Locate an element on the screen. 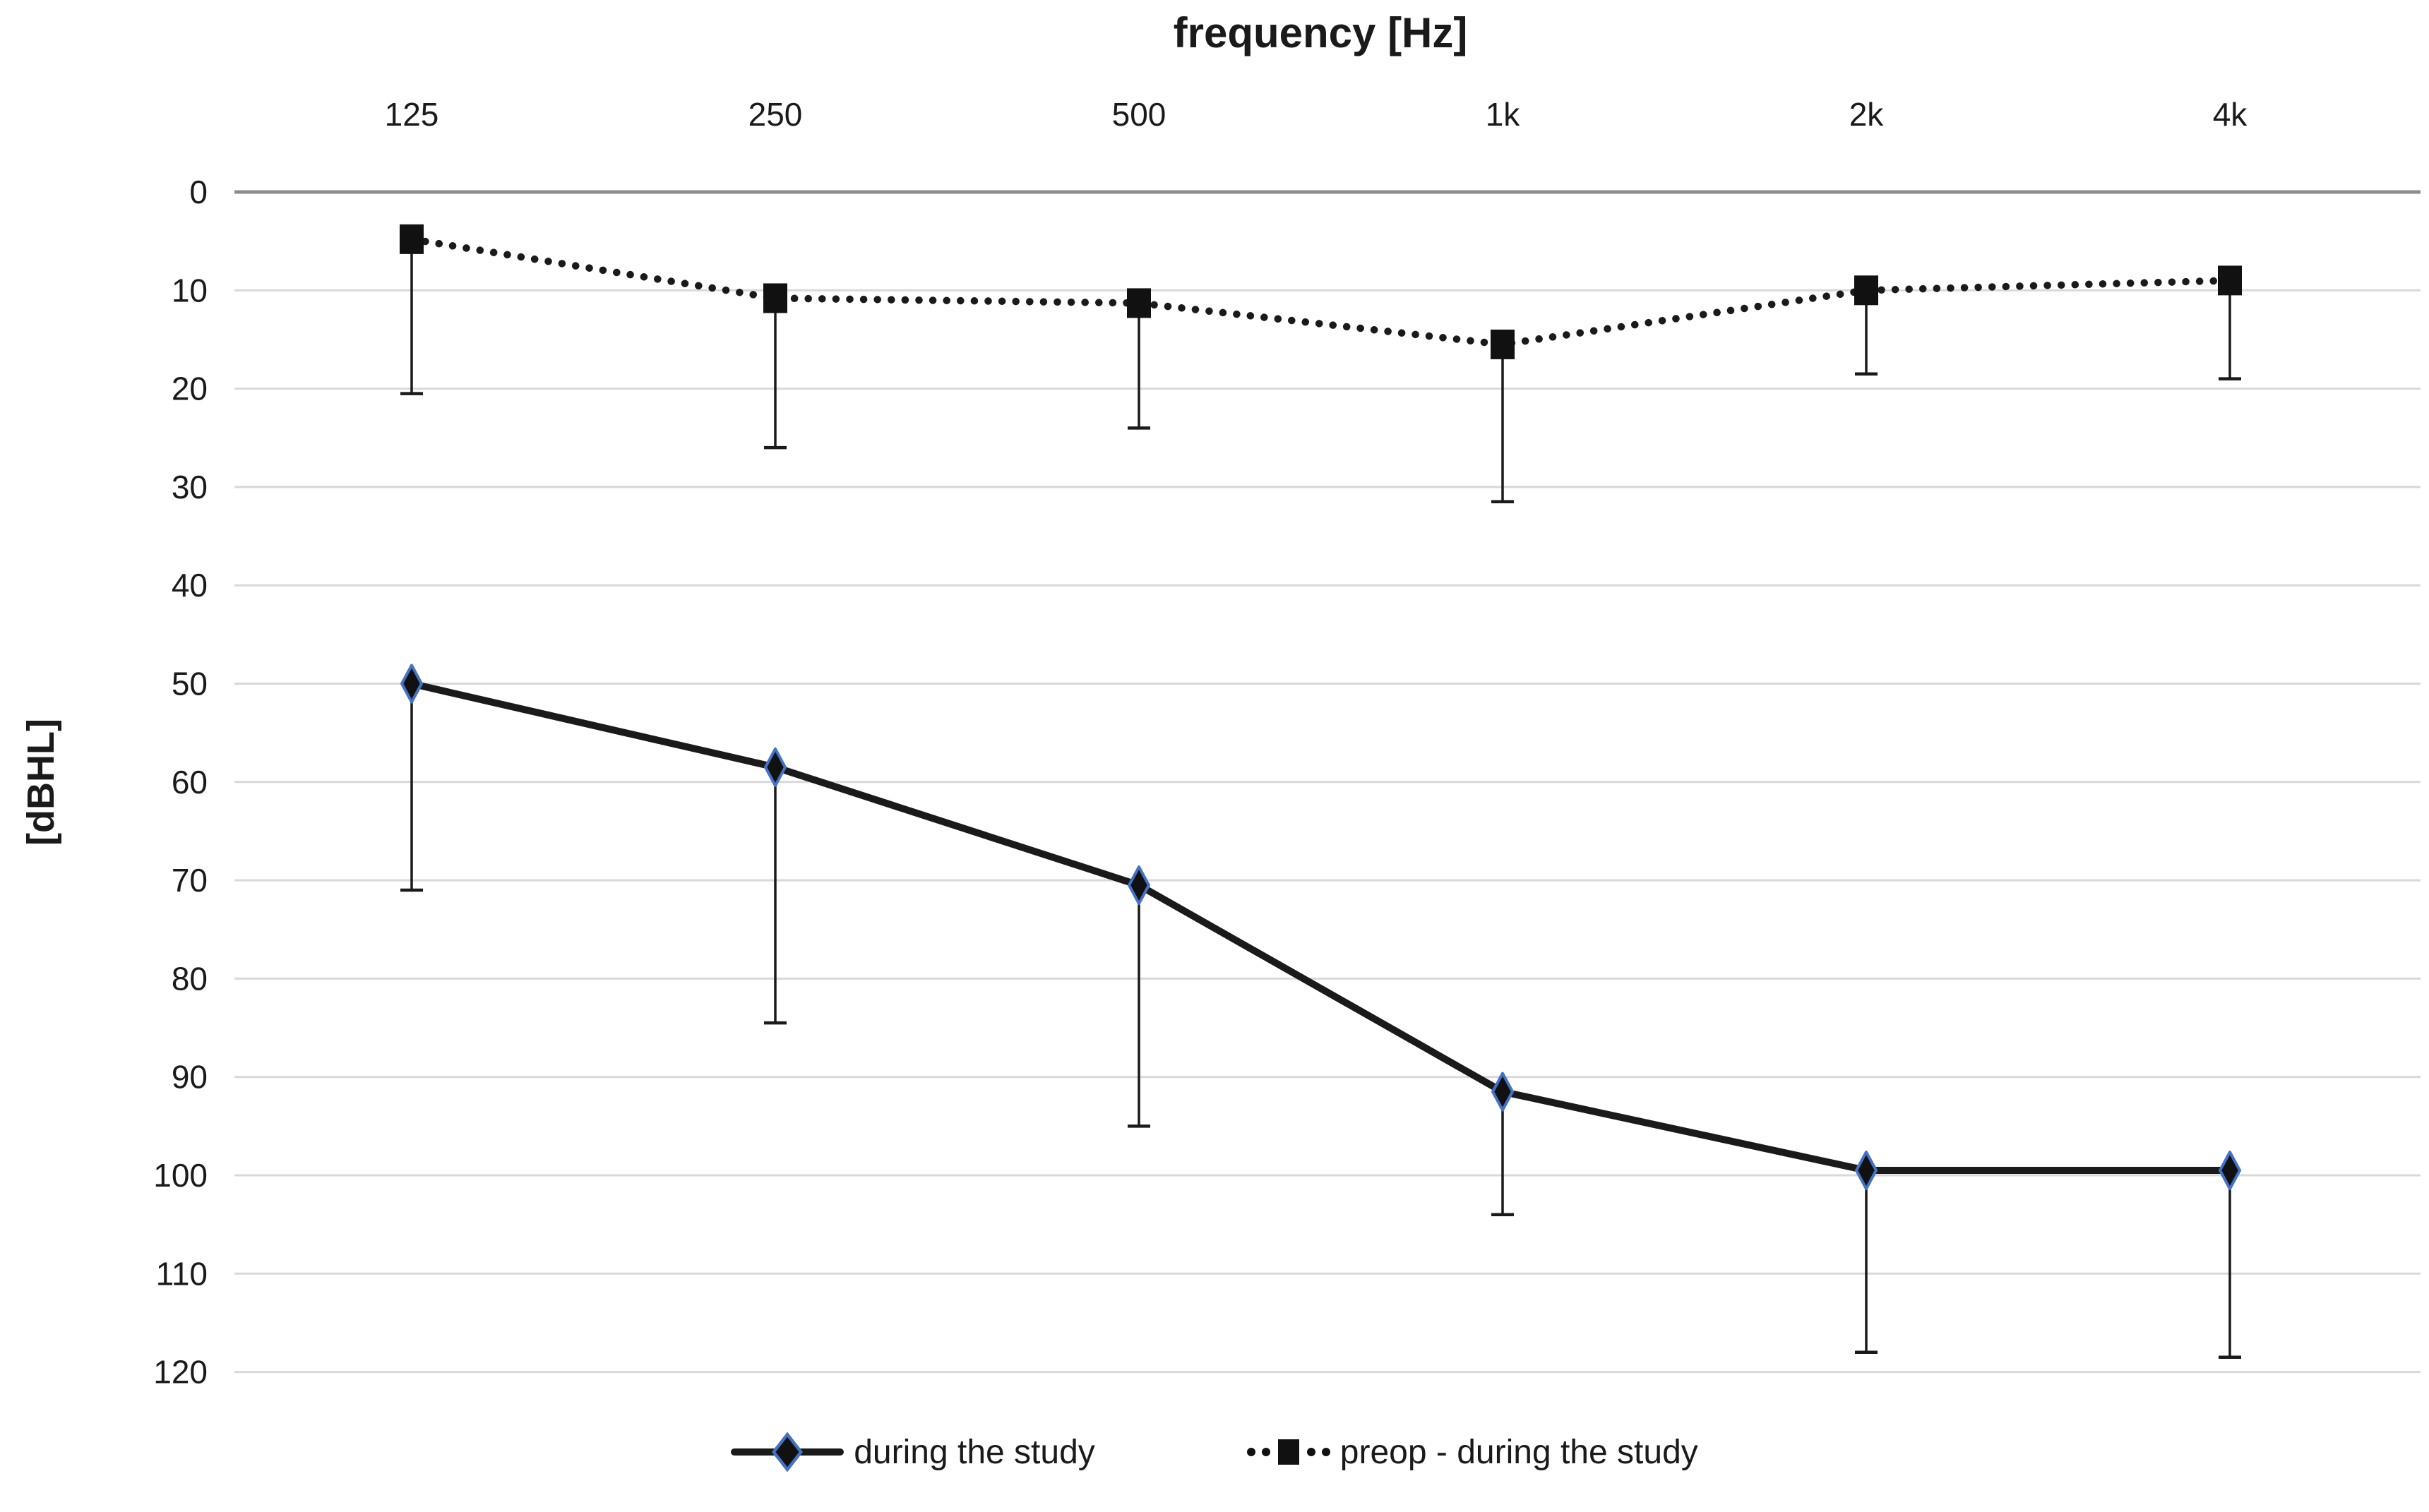  legend-item-preop-during-the-study: preop - during the study is located at coordinates (1472, 1453).